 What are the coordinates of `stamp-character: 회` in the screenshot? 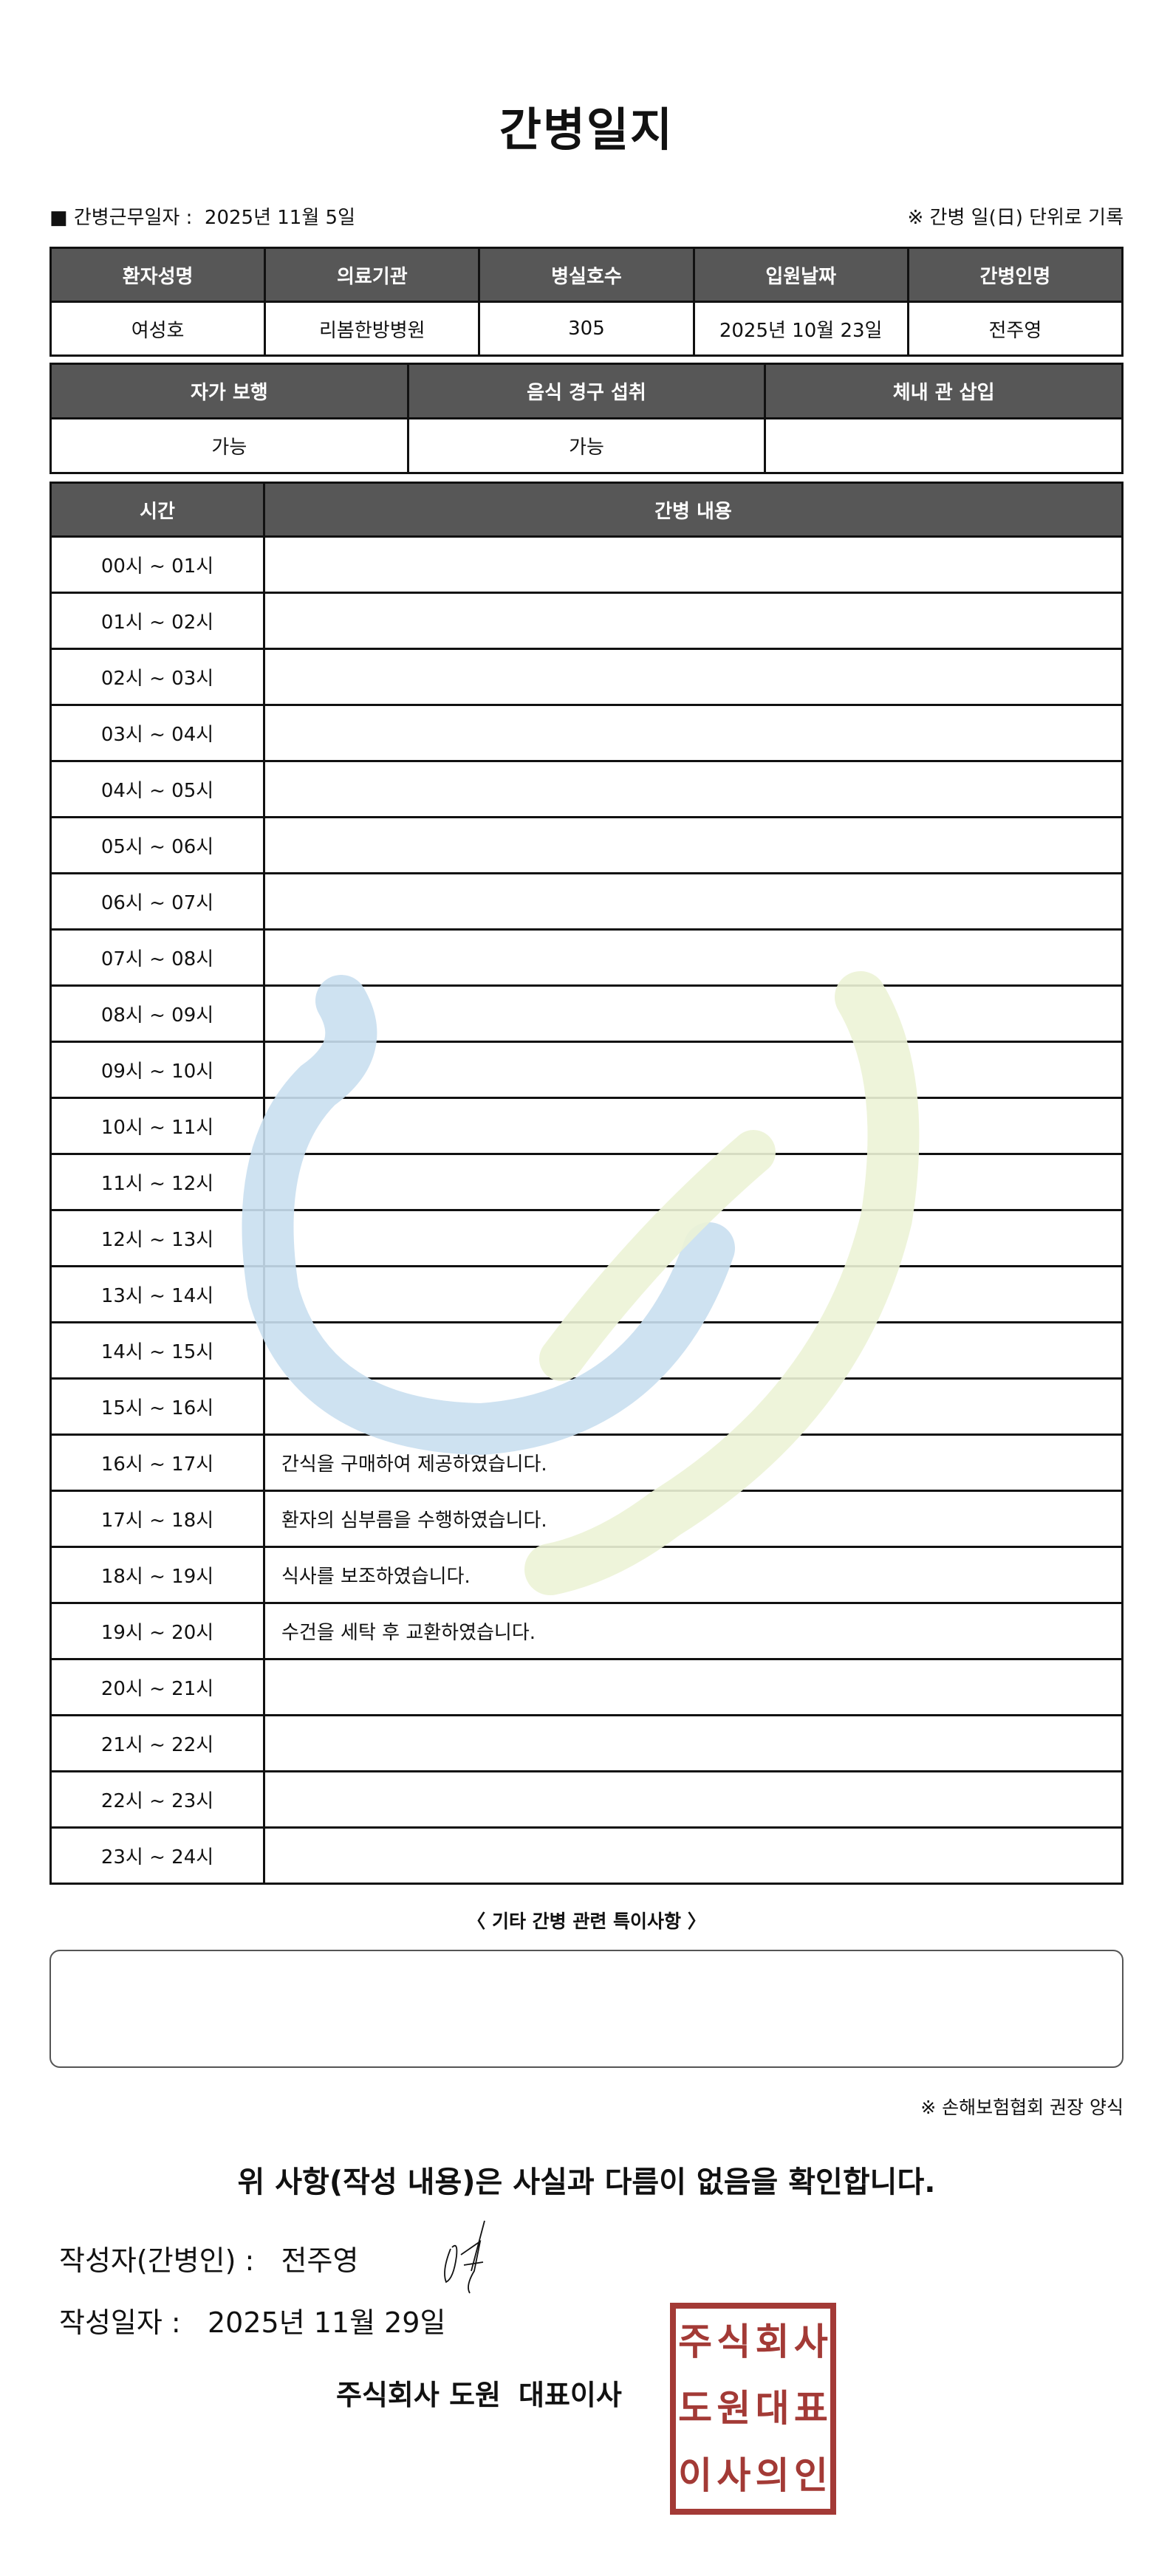 It's located at (772, 2342).